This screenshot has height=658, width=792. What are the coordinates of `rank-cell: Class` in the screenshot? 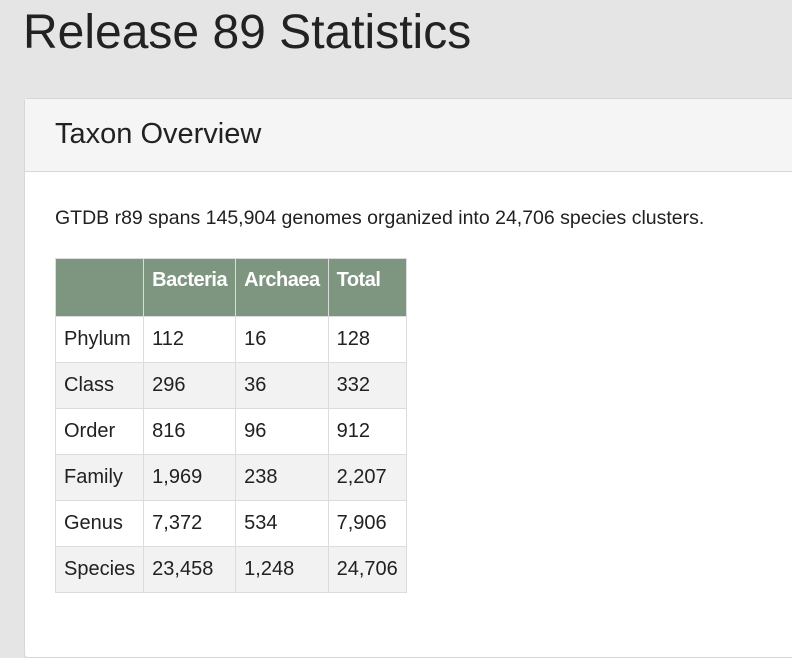 It's located at (99, 385).